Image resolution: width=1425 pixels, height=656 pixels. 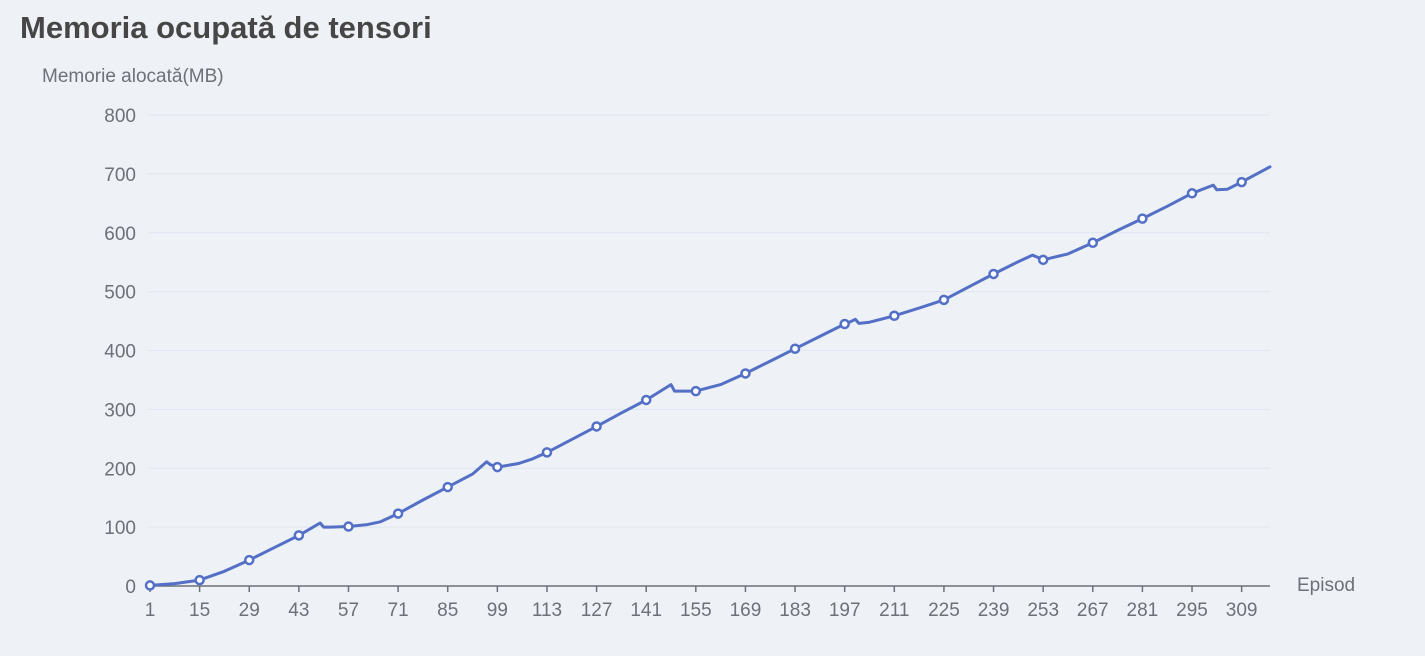 I want to click on x-tick-label: 295, so click(x=1192, y=610).